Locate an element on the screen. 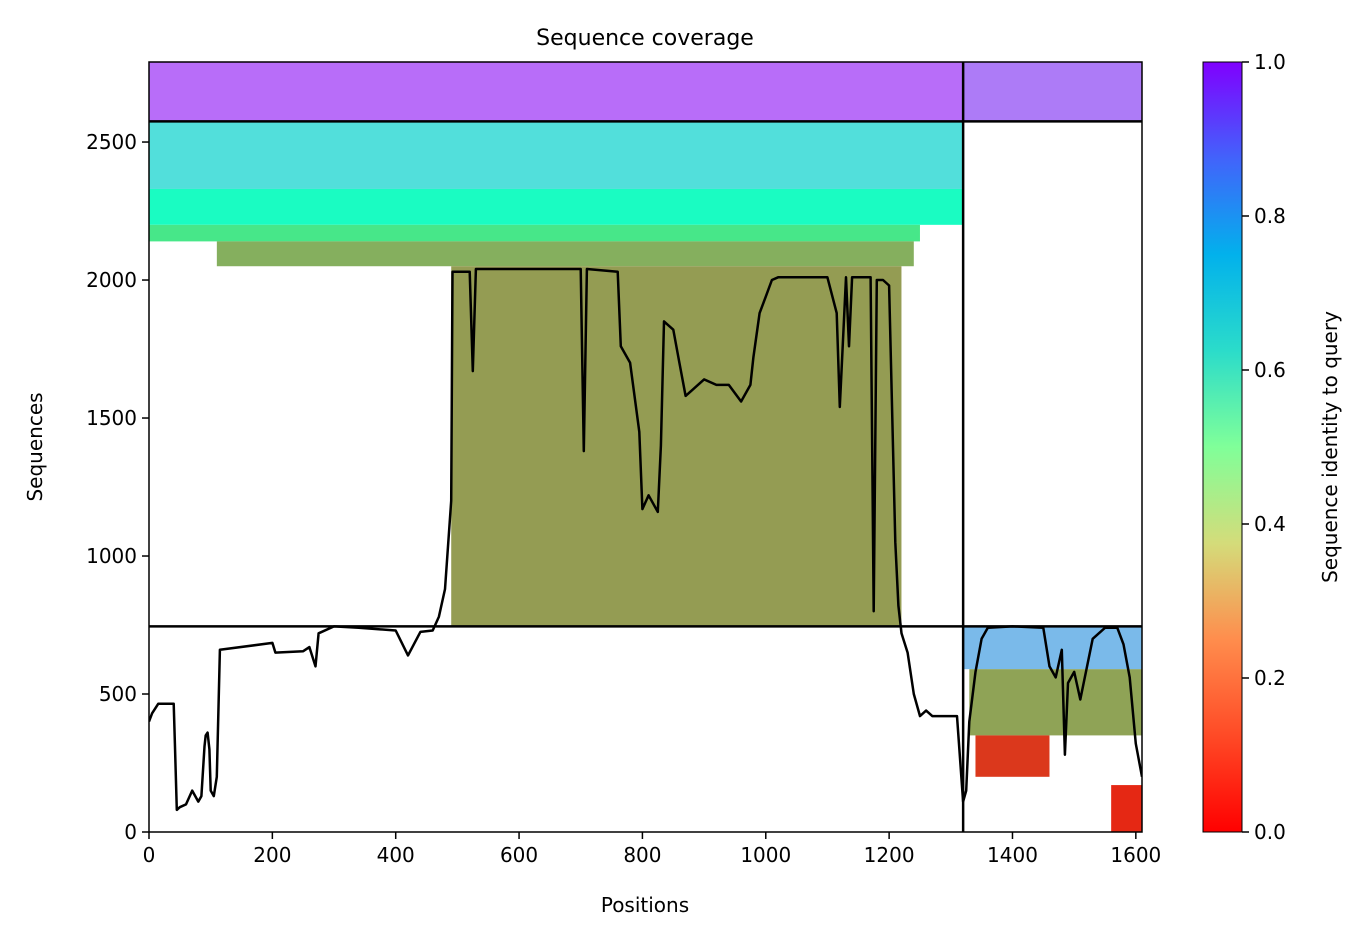  coverage-block-unpaired-A-yellow is located at coordinates (534, 233).